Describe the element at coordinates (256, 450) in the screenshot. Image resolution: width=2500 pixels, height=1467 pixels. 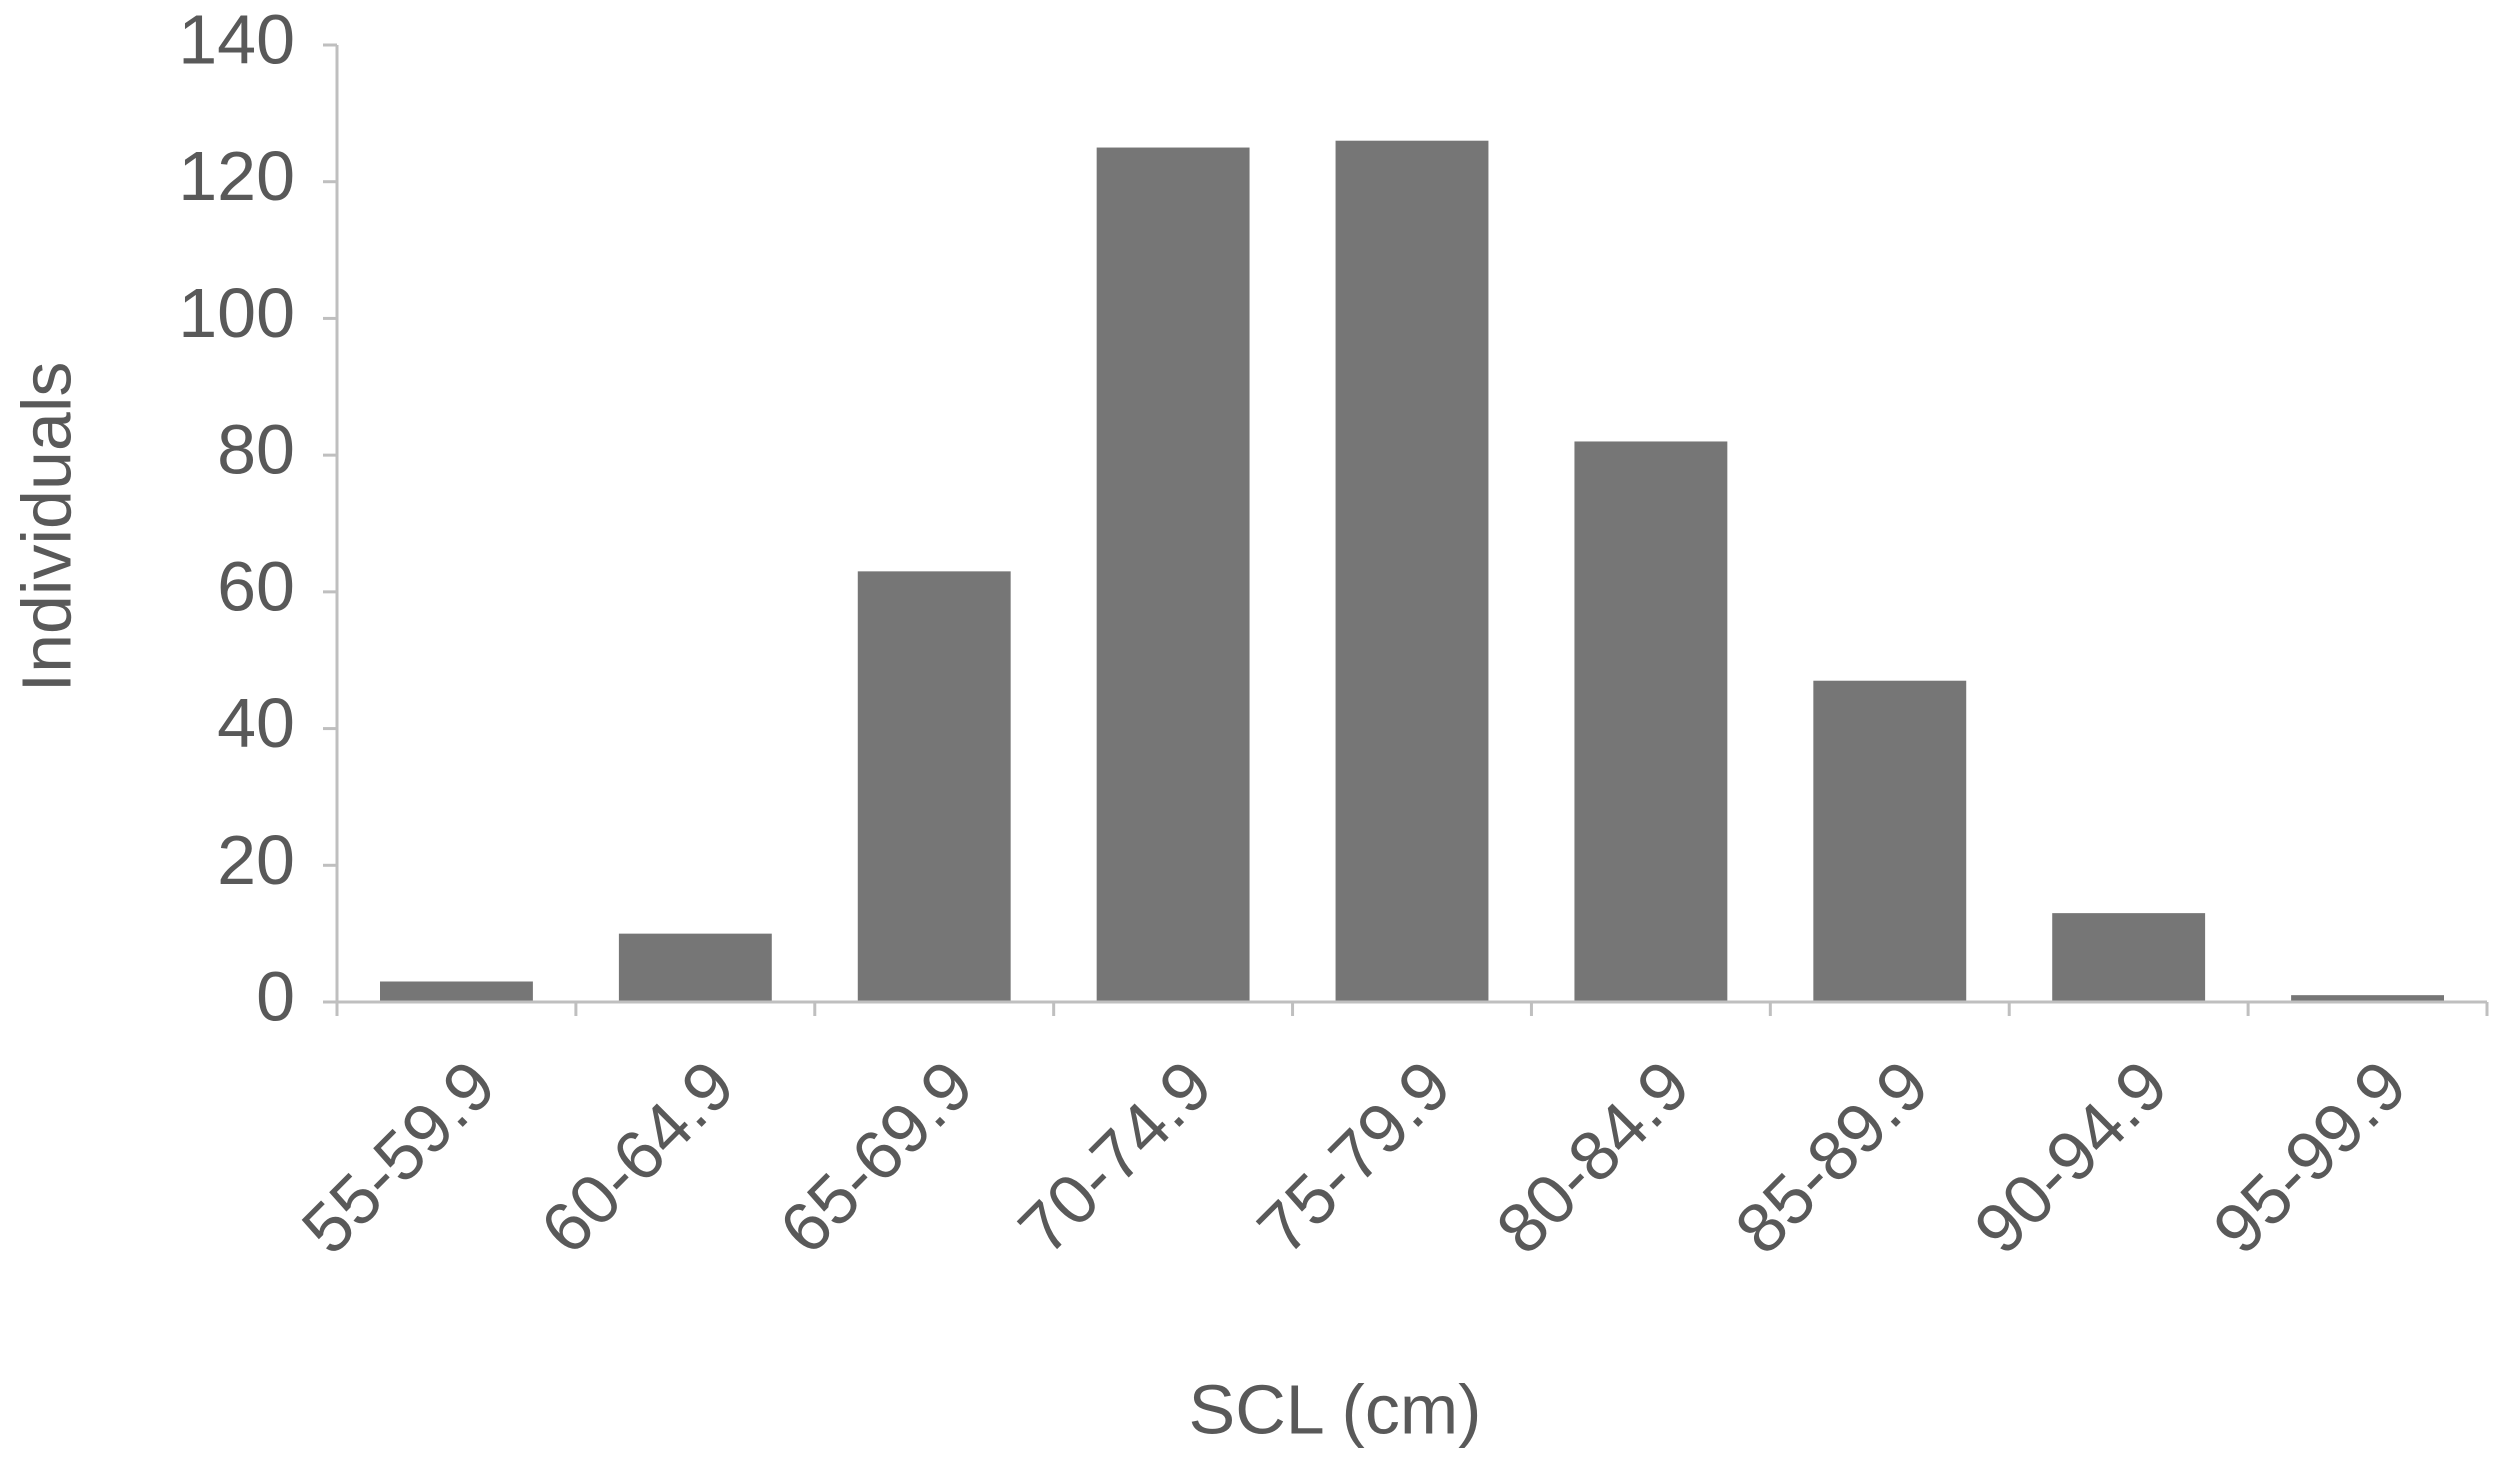
I see `y-tick-label: 80` at that location.